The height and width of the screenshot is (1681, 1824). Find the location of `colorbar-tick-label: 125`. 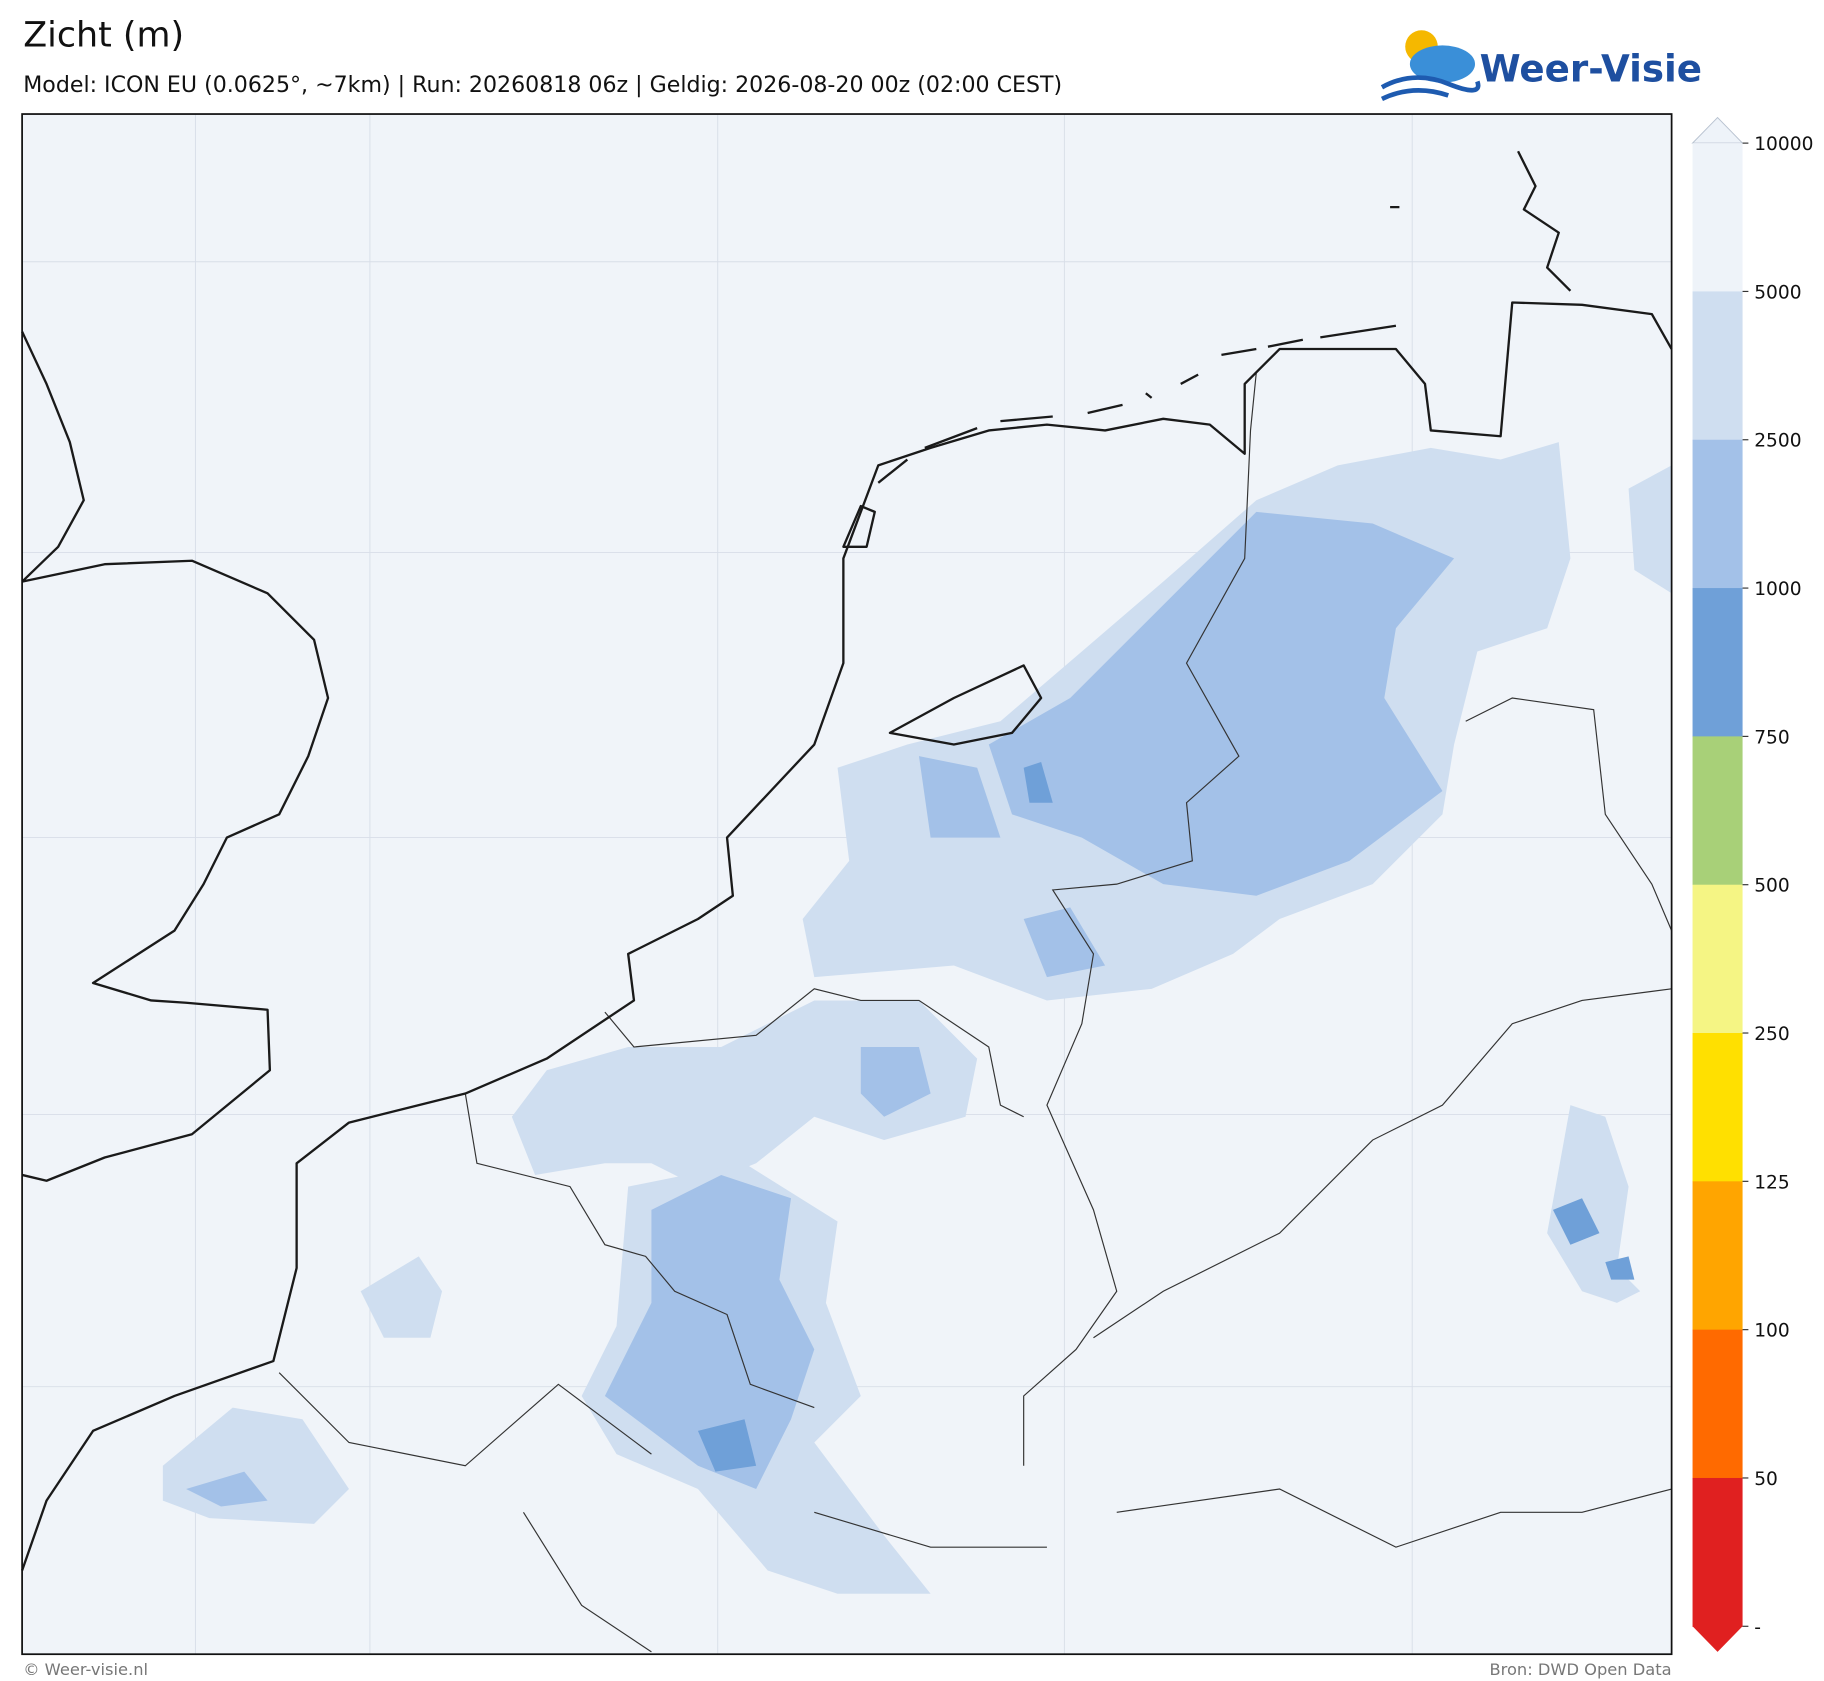

colorbar-tick-label: 125 is located at coordinates (1772, 1182).